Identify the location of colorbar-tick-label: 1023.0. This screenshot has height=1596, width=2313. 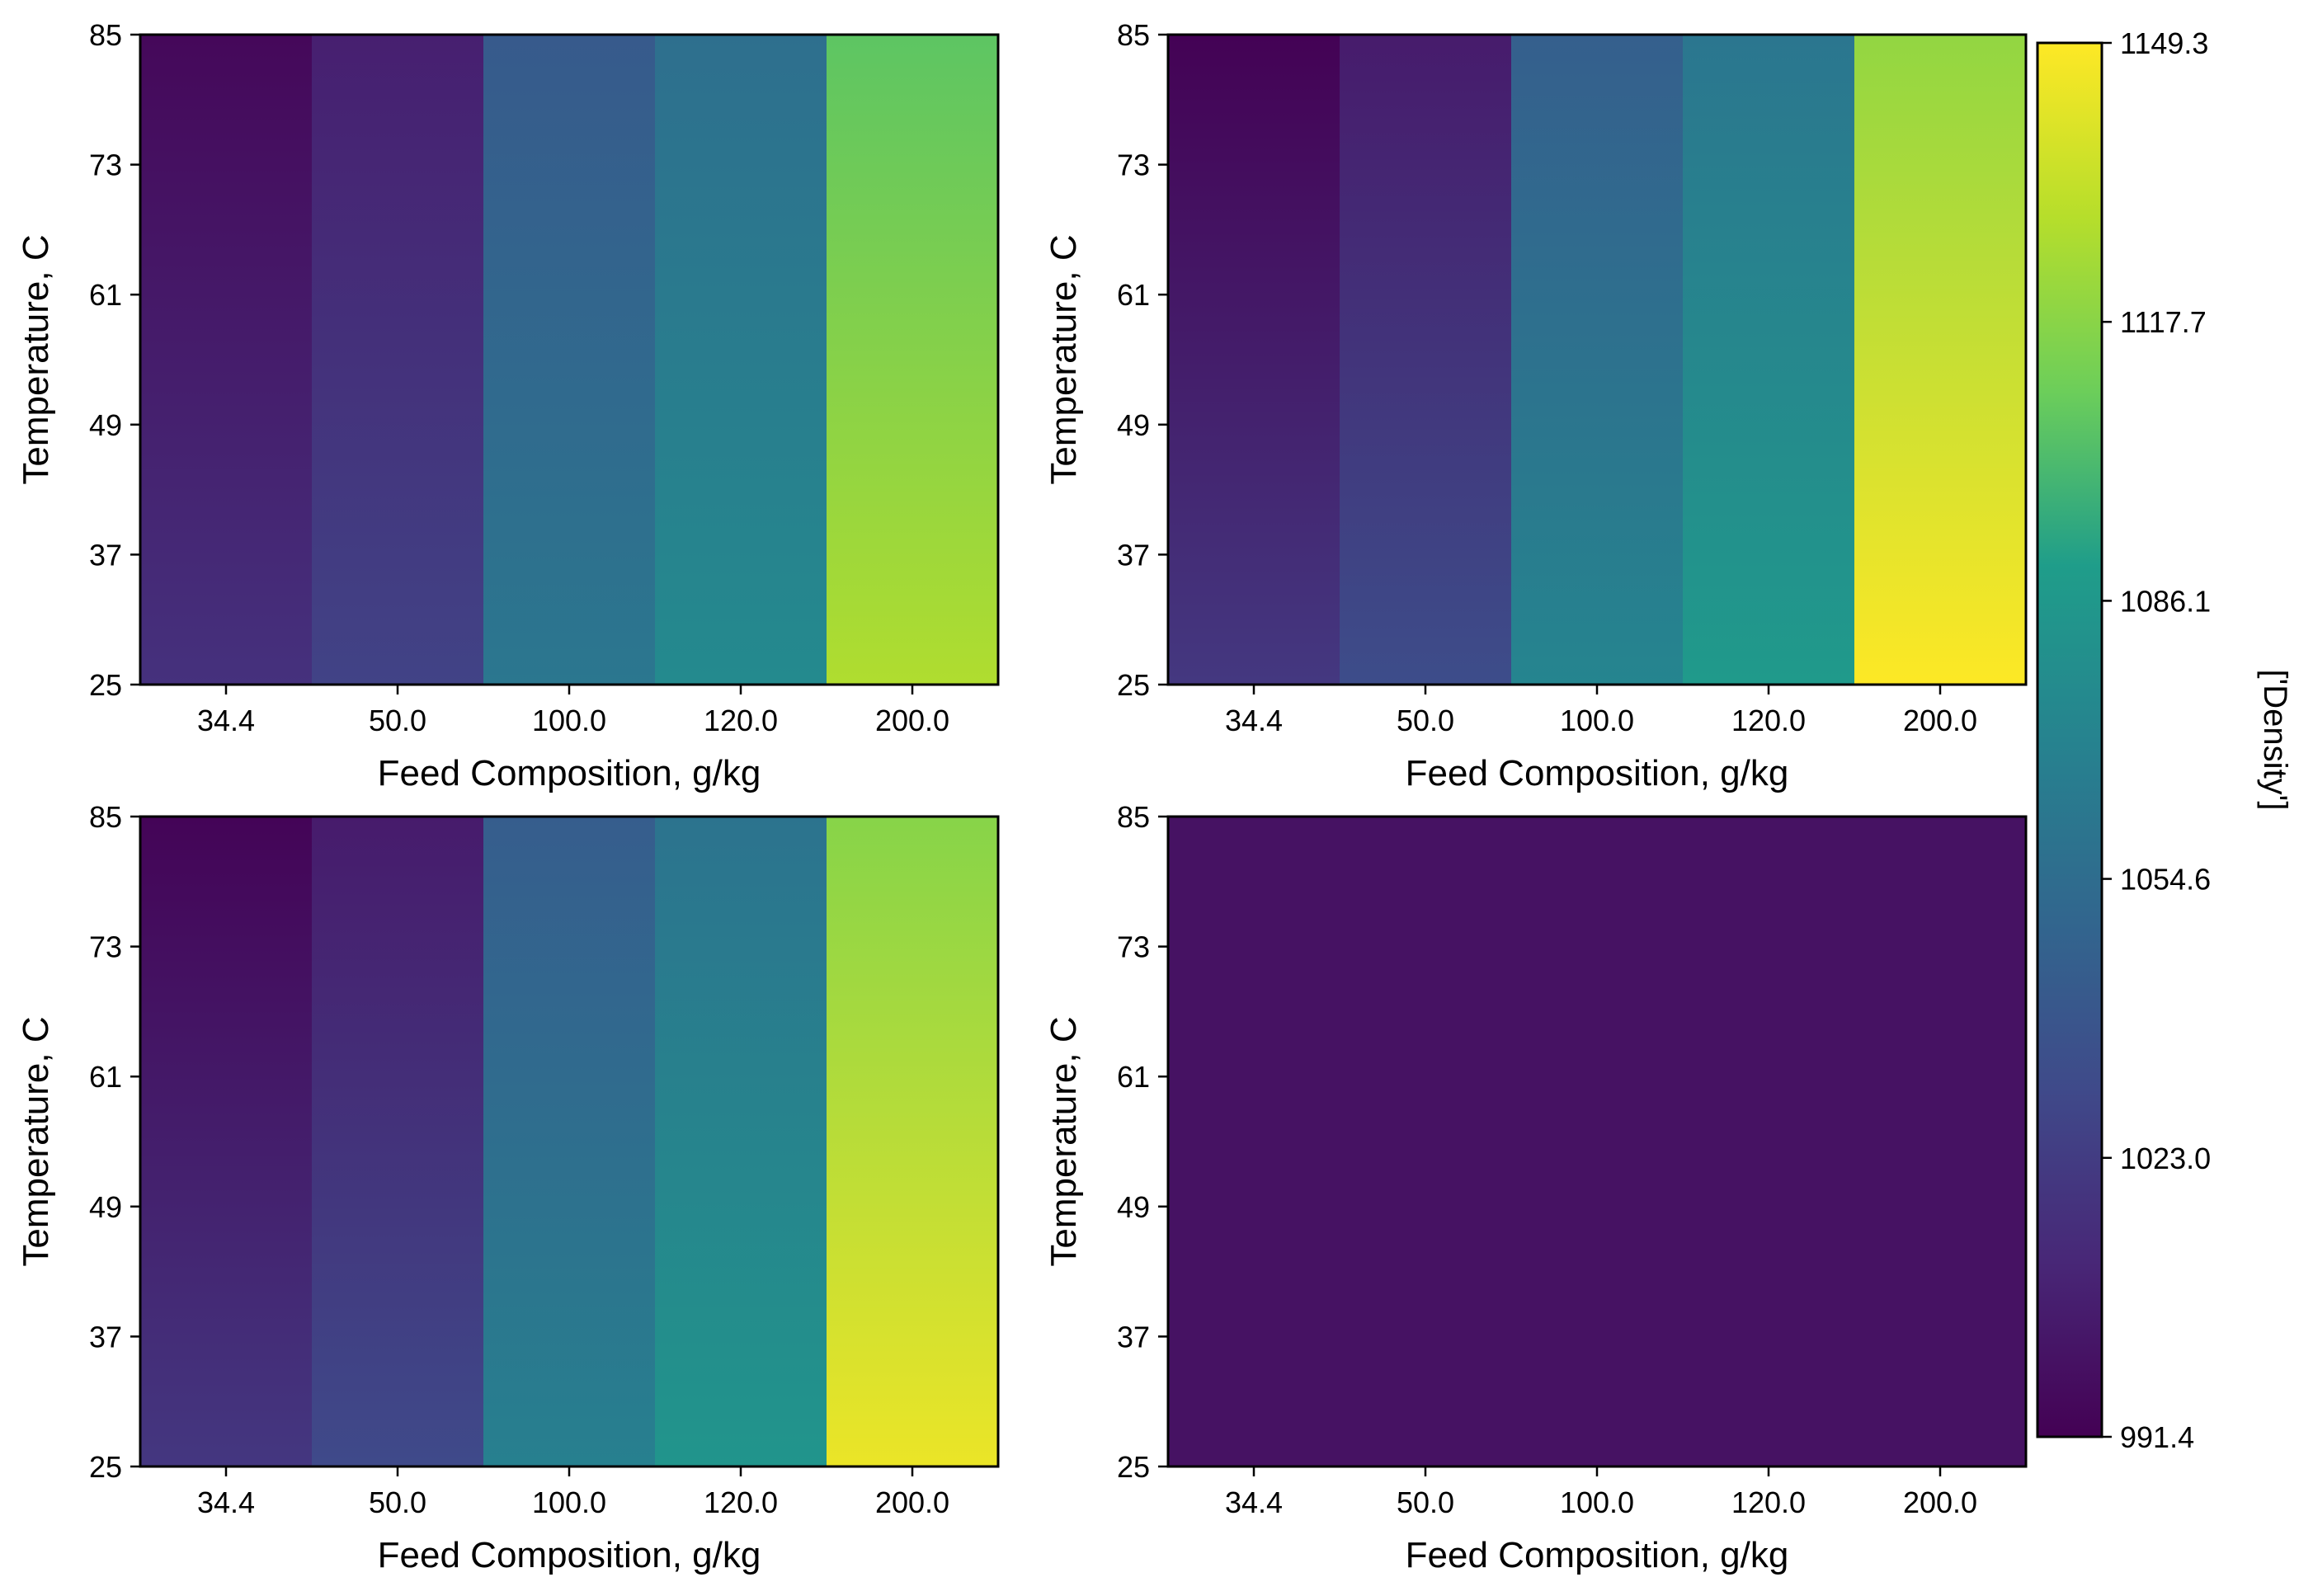
(2165, 1158).